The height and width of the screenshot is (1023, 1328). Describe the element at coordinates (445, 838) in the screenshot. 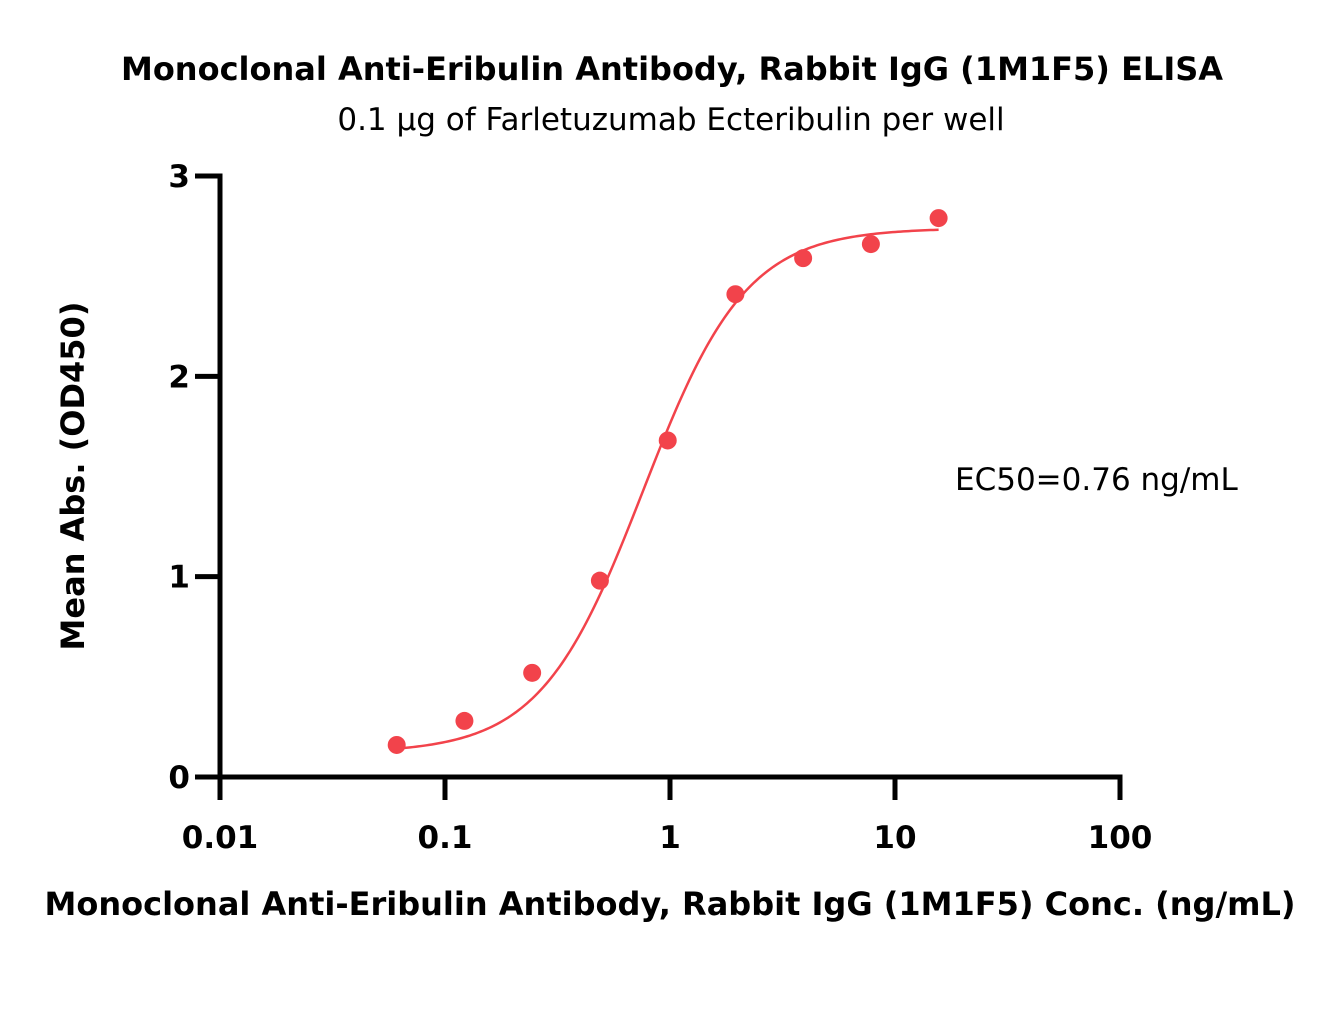

I see `x-tick-label: 0.1` at that location.